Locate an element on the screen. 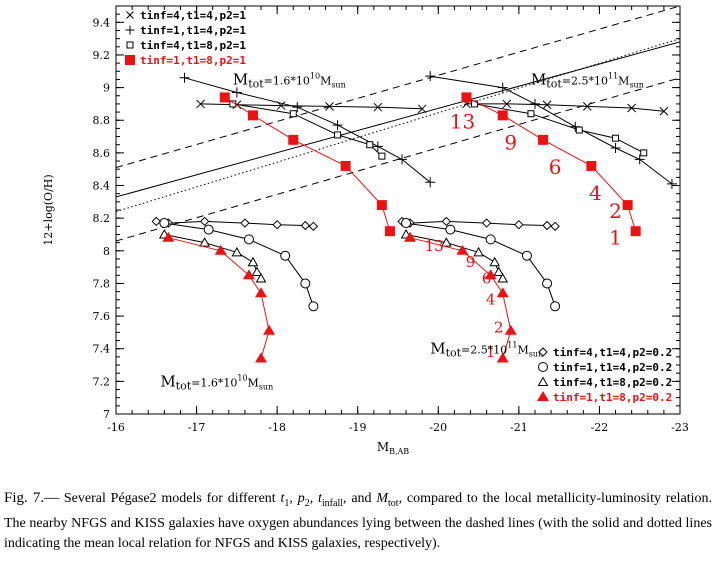  age-label: 2 is located at coordinates (615, 211).